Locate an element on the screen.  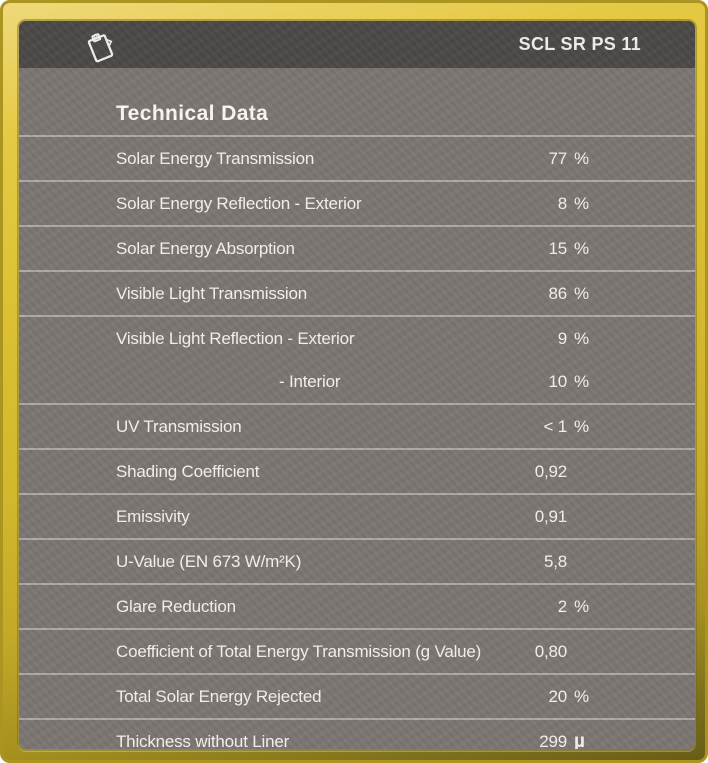
product-code: SCL SR PS 11 is located at coordinates (579, 44).